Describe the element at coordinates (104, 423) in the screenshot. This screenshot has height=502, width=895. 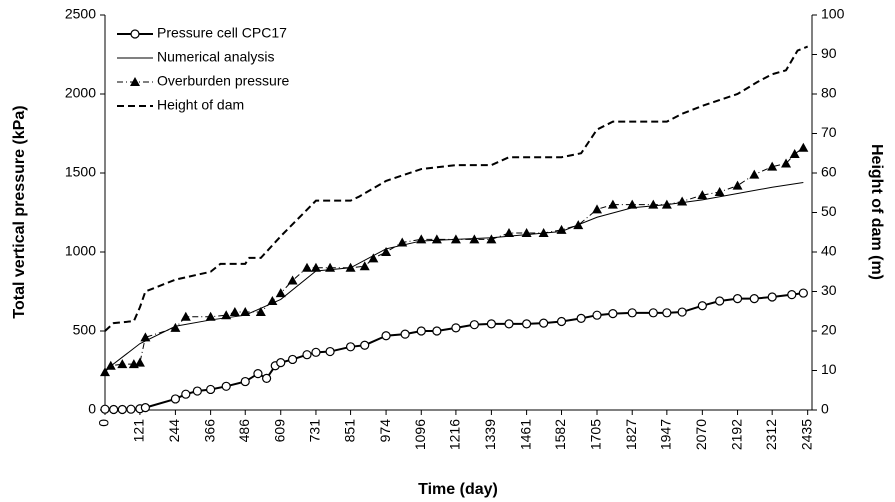
I see `x-tick-label: 0` at that location.